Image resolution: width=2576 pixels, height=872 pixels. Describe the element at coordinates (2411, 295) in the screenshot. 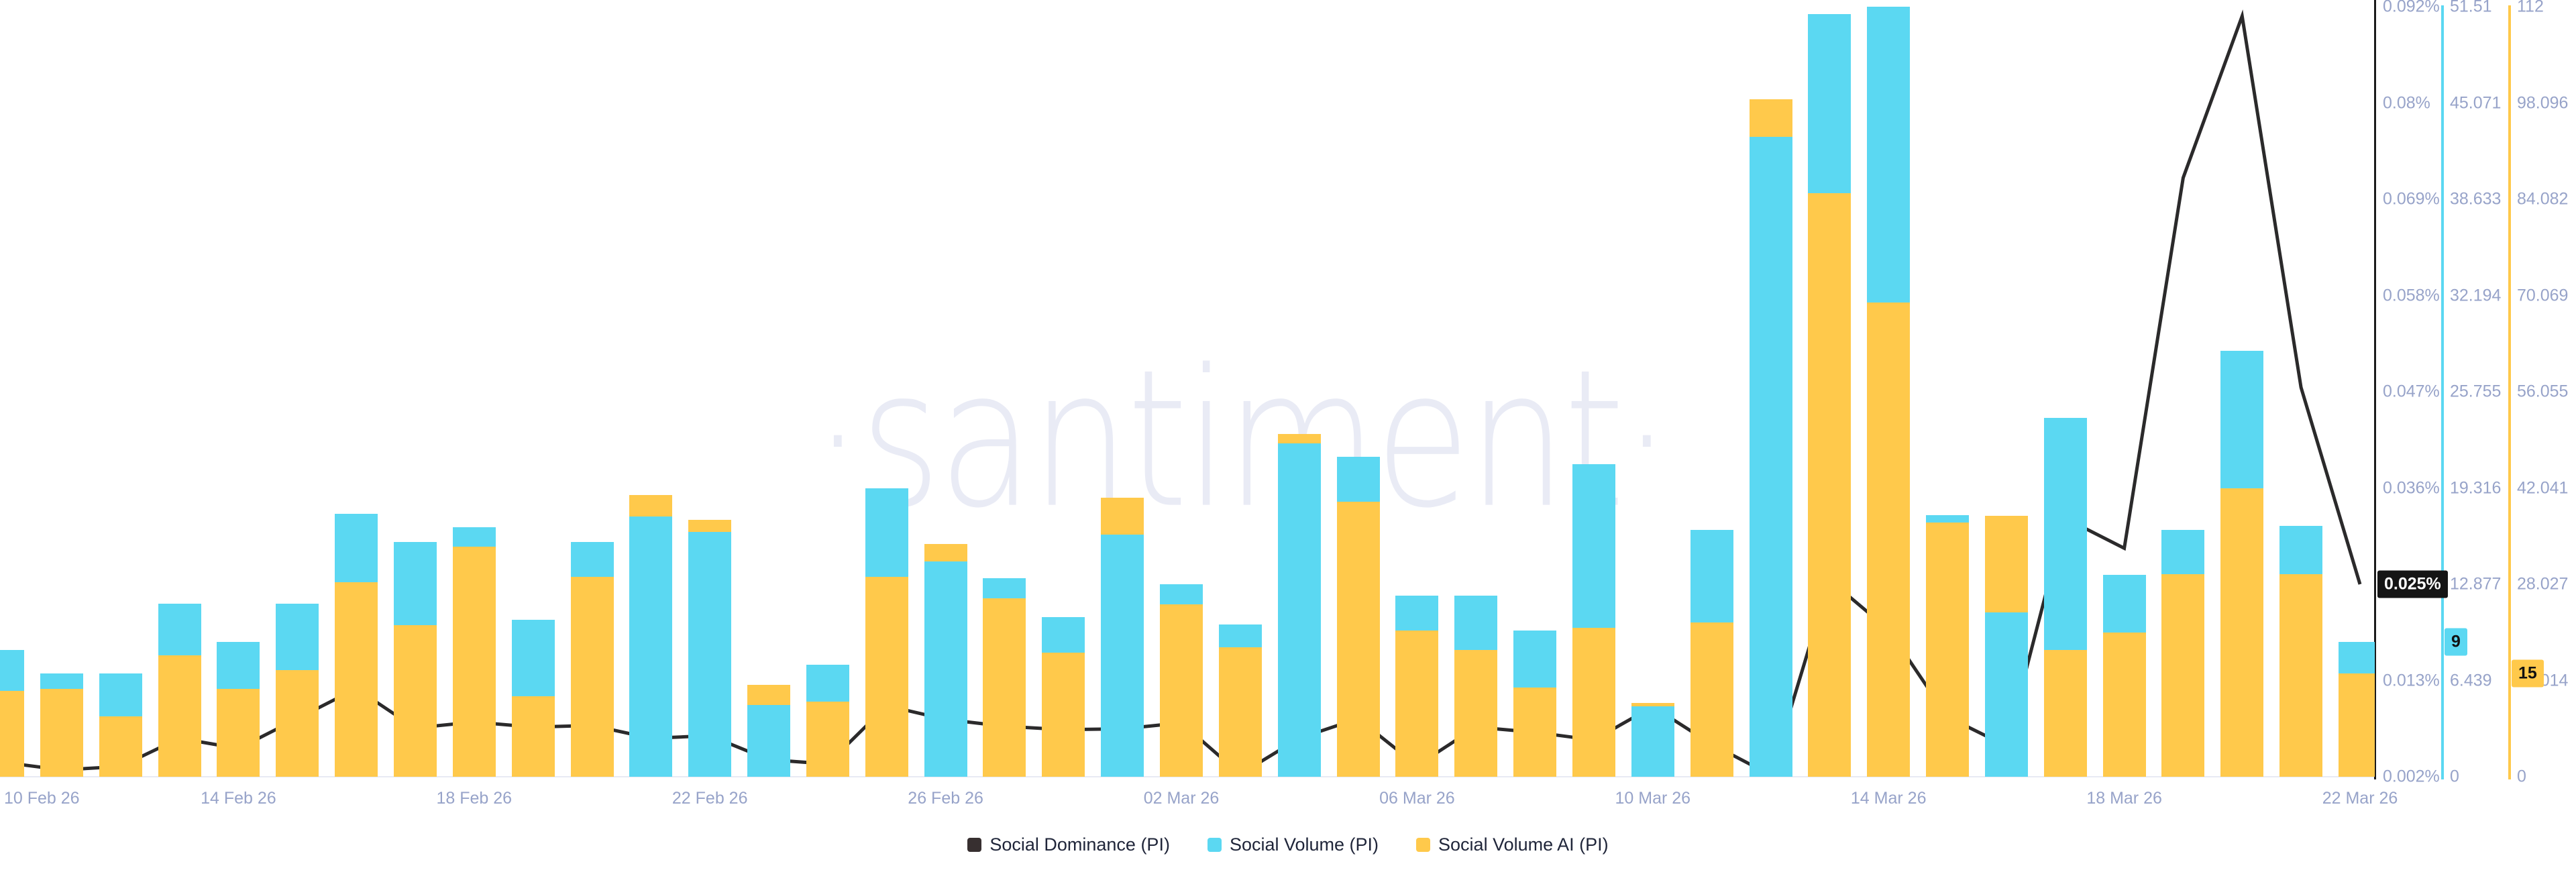

I see `dominance-tick-label: 0.058%` at that location.